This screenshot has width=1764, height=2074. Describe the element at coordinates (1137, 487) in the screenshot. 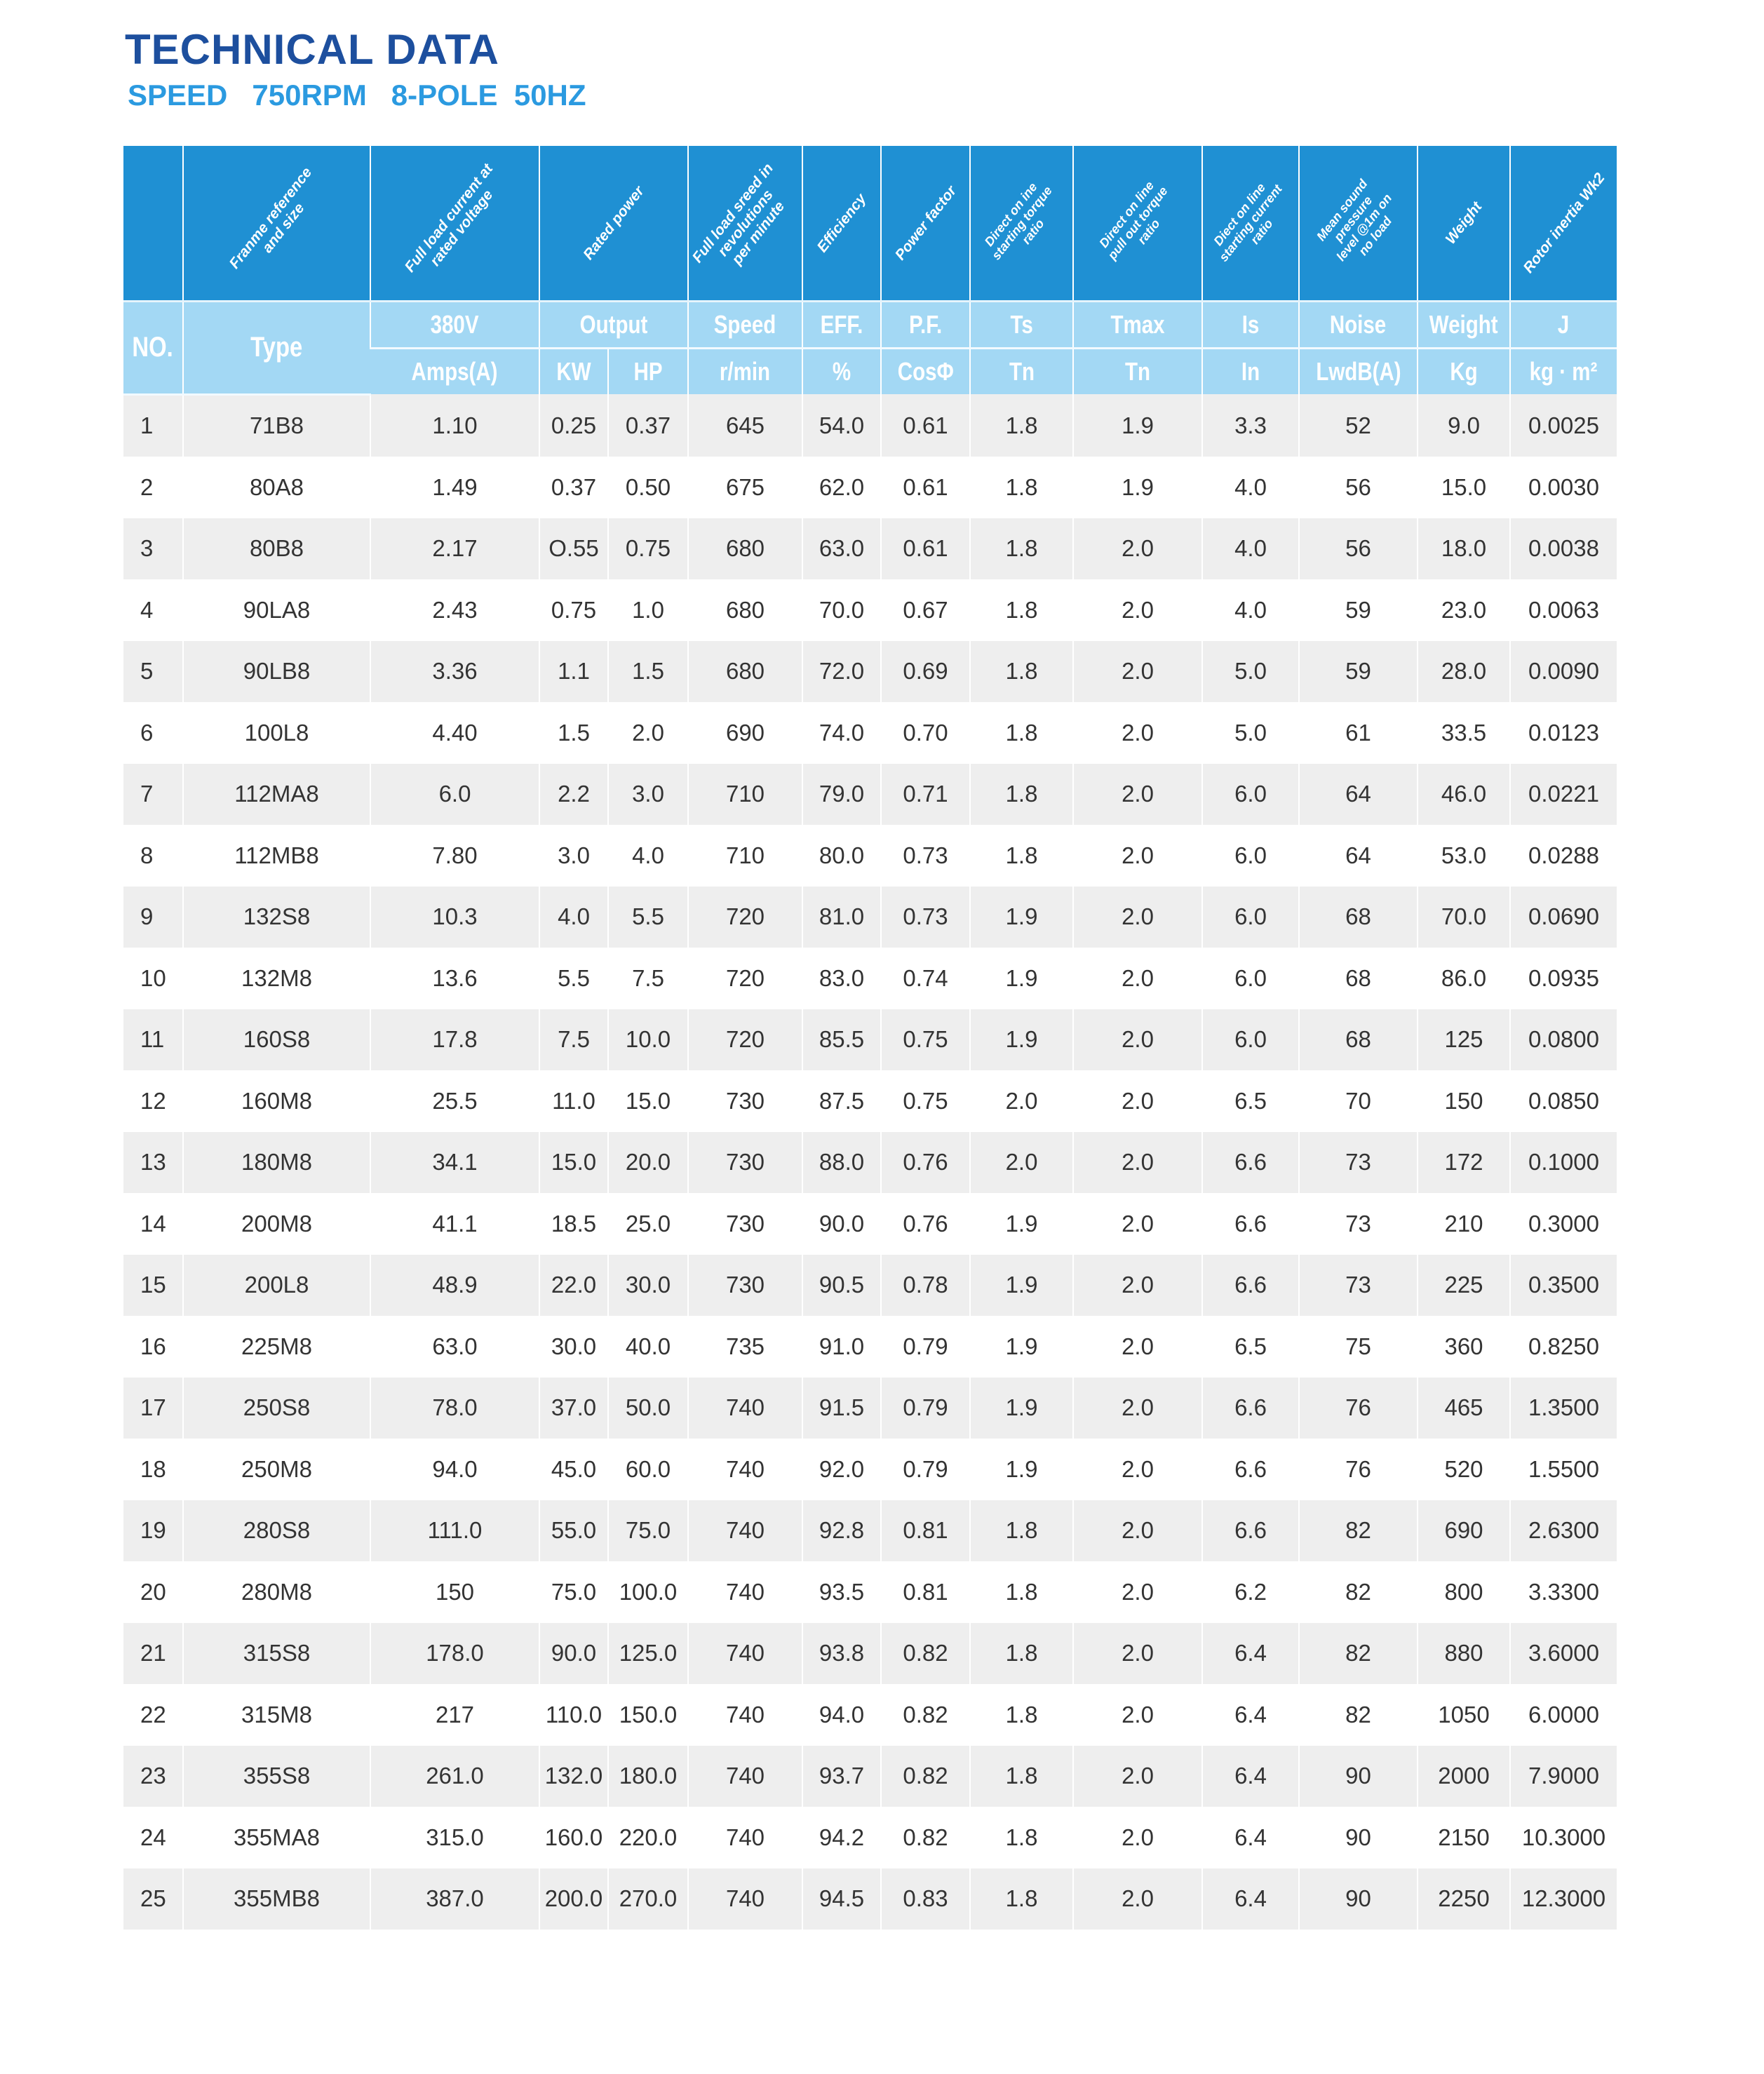

I see `cell-tmax-tn: 1.9` at that location.